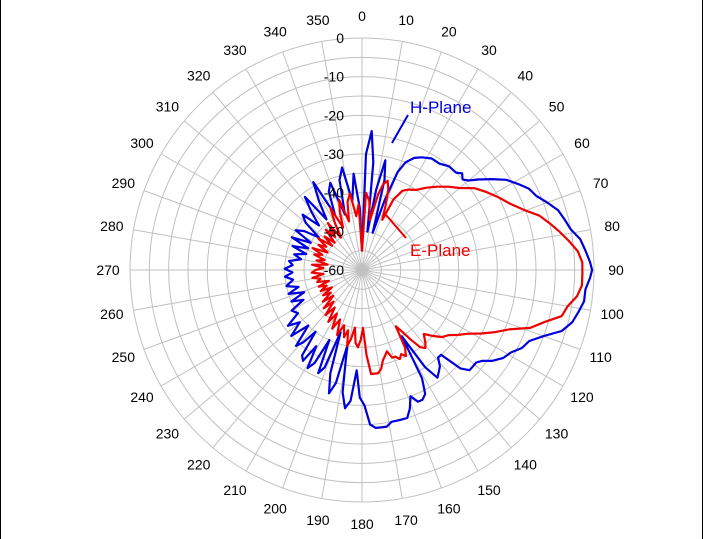 The height and width of the screenshot is (539, 703). I want to click on angle-tick-label: 250, so click(124, 357).